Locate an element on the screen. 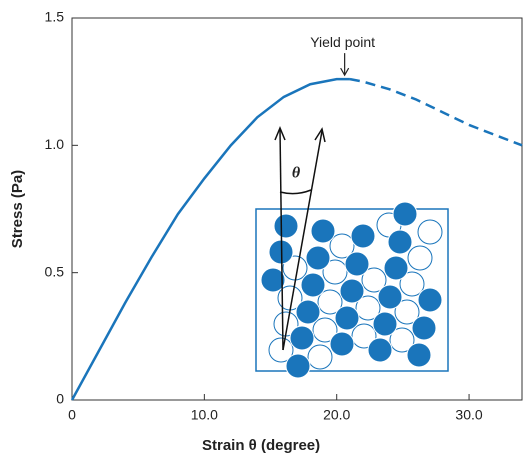 The height and width of the screenshot is (462, 524). x-tick-label: 10.0 is located at coordinates (204, 415).